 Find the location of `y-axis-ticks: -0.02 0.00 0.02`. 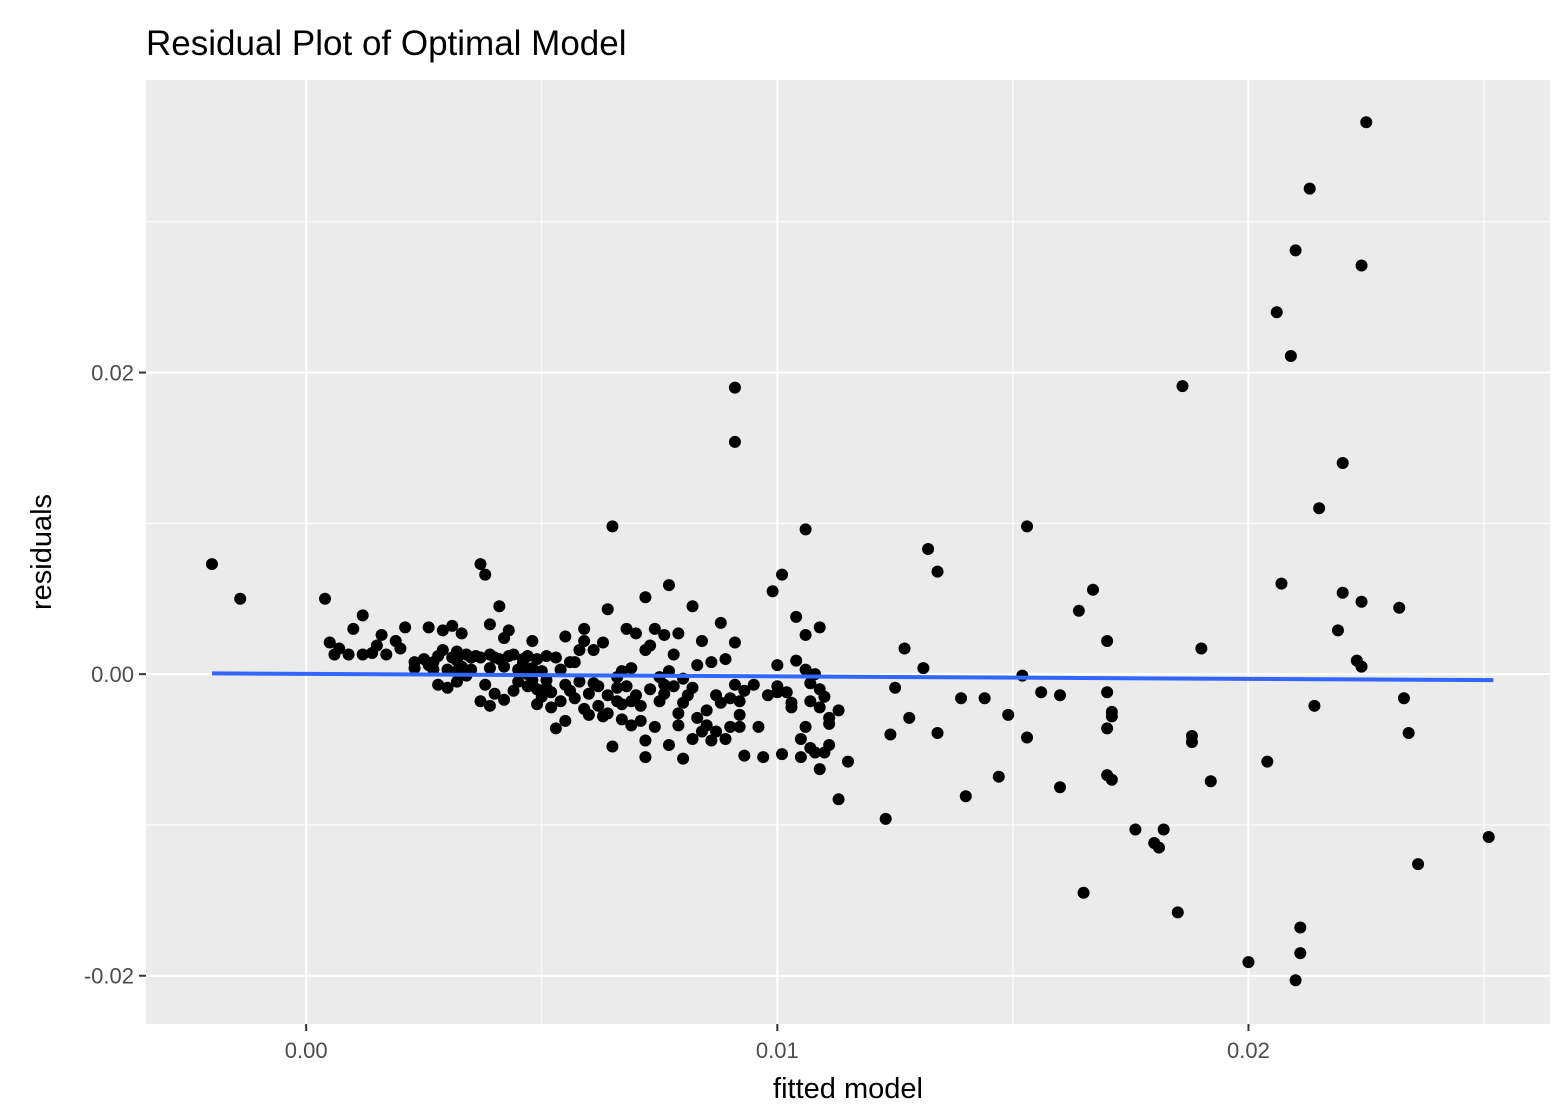

y-axis-ticks: -0.02 0.00 0.02 is located at coordinates (115, 675).